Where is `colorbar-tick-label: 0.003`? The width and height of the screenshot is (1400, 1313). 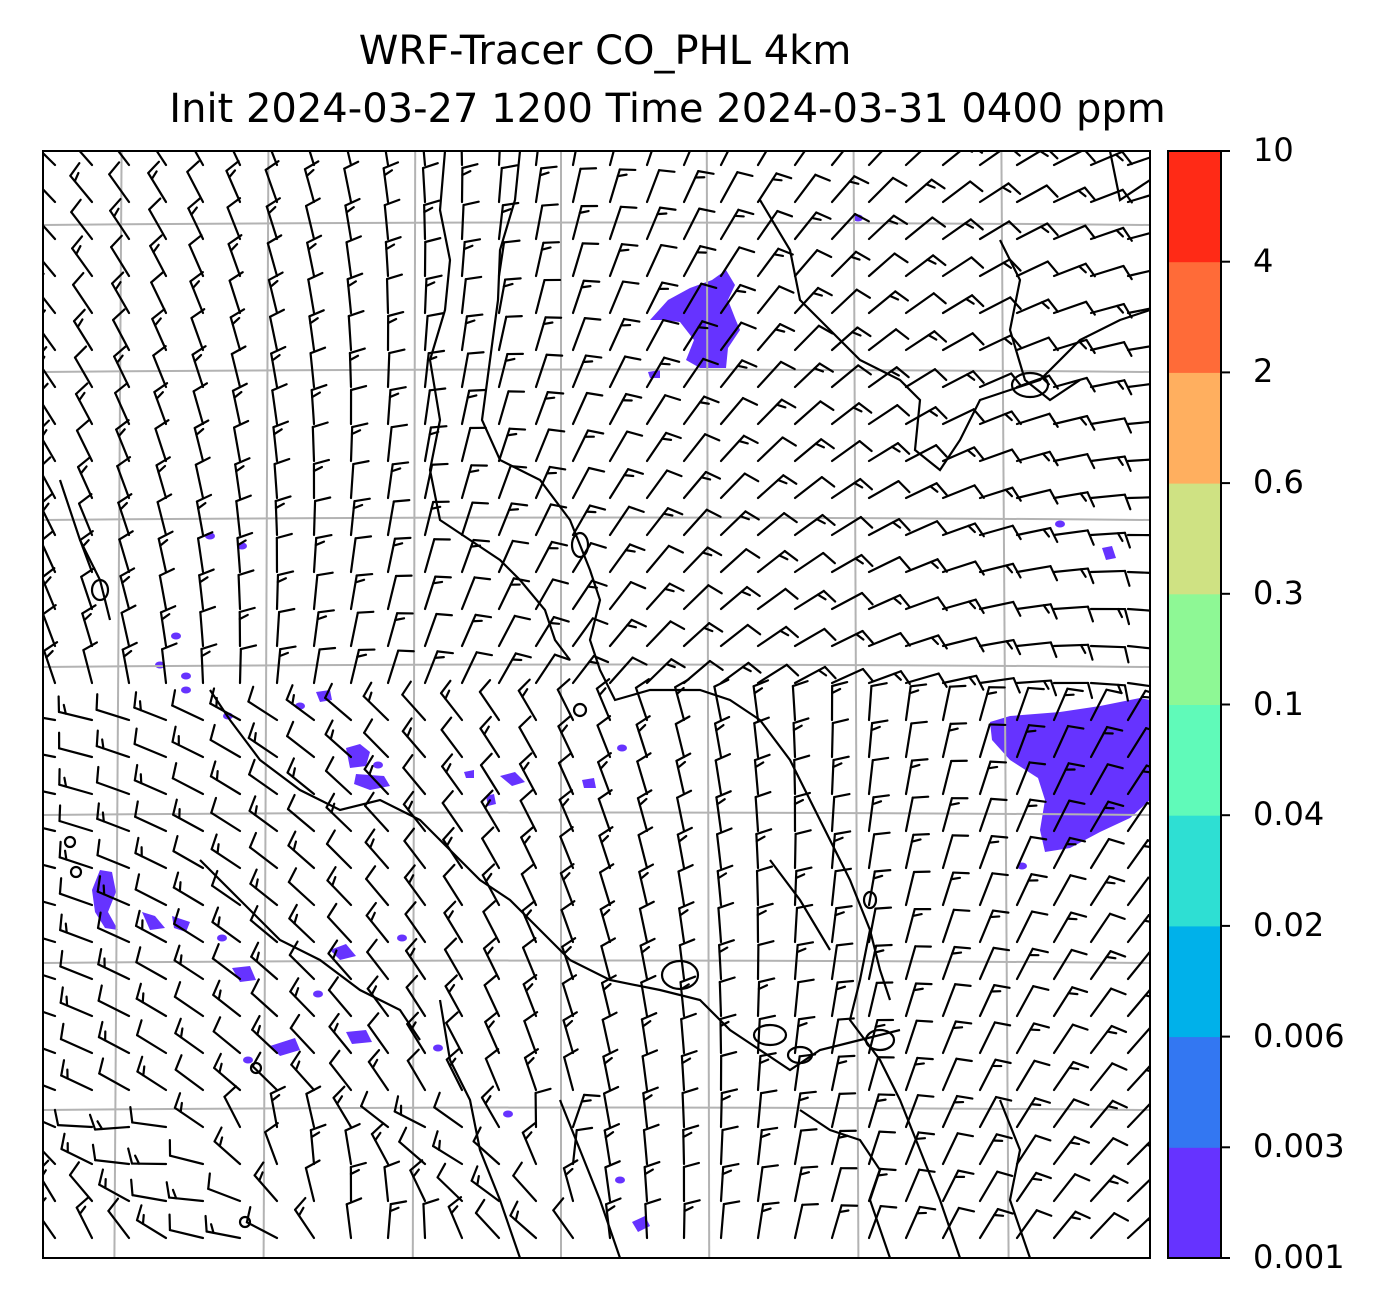
colorbar-tick-label: 0.003 is located at coordinates (1299, 1146).